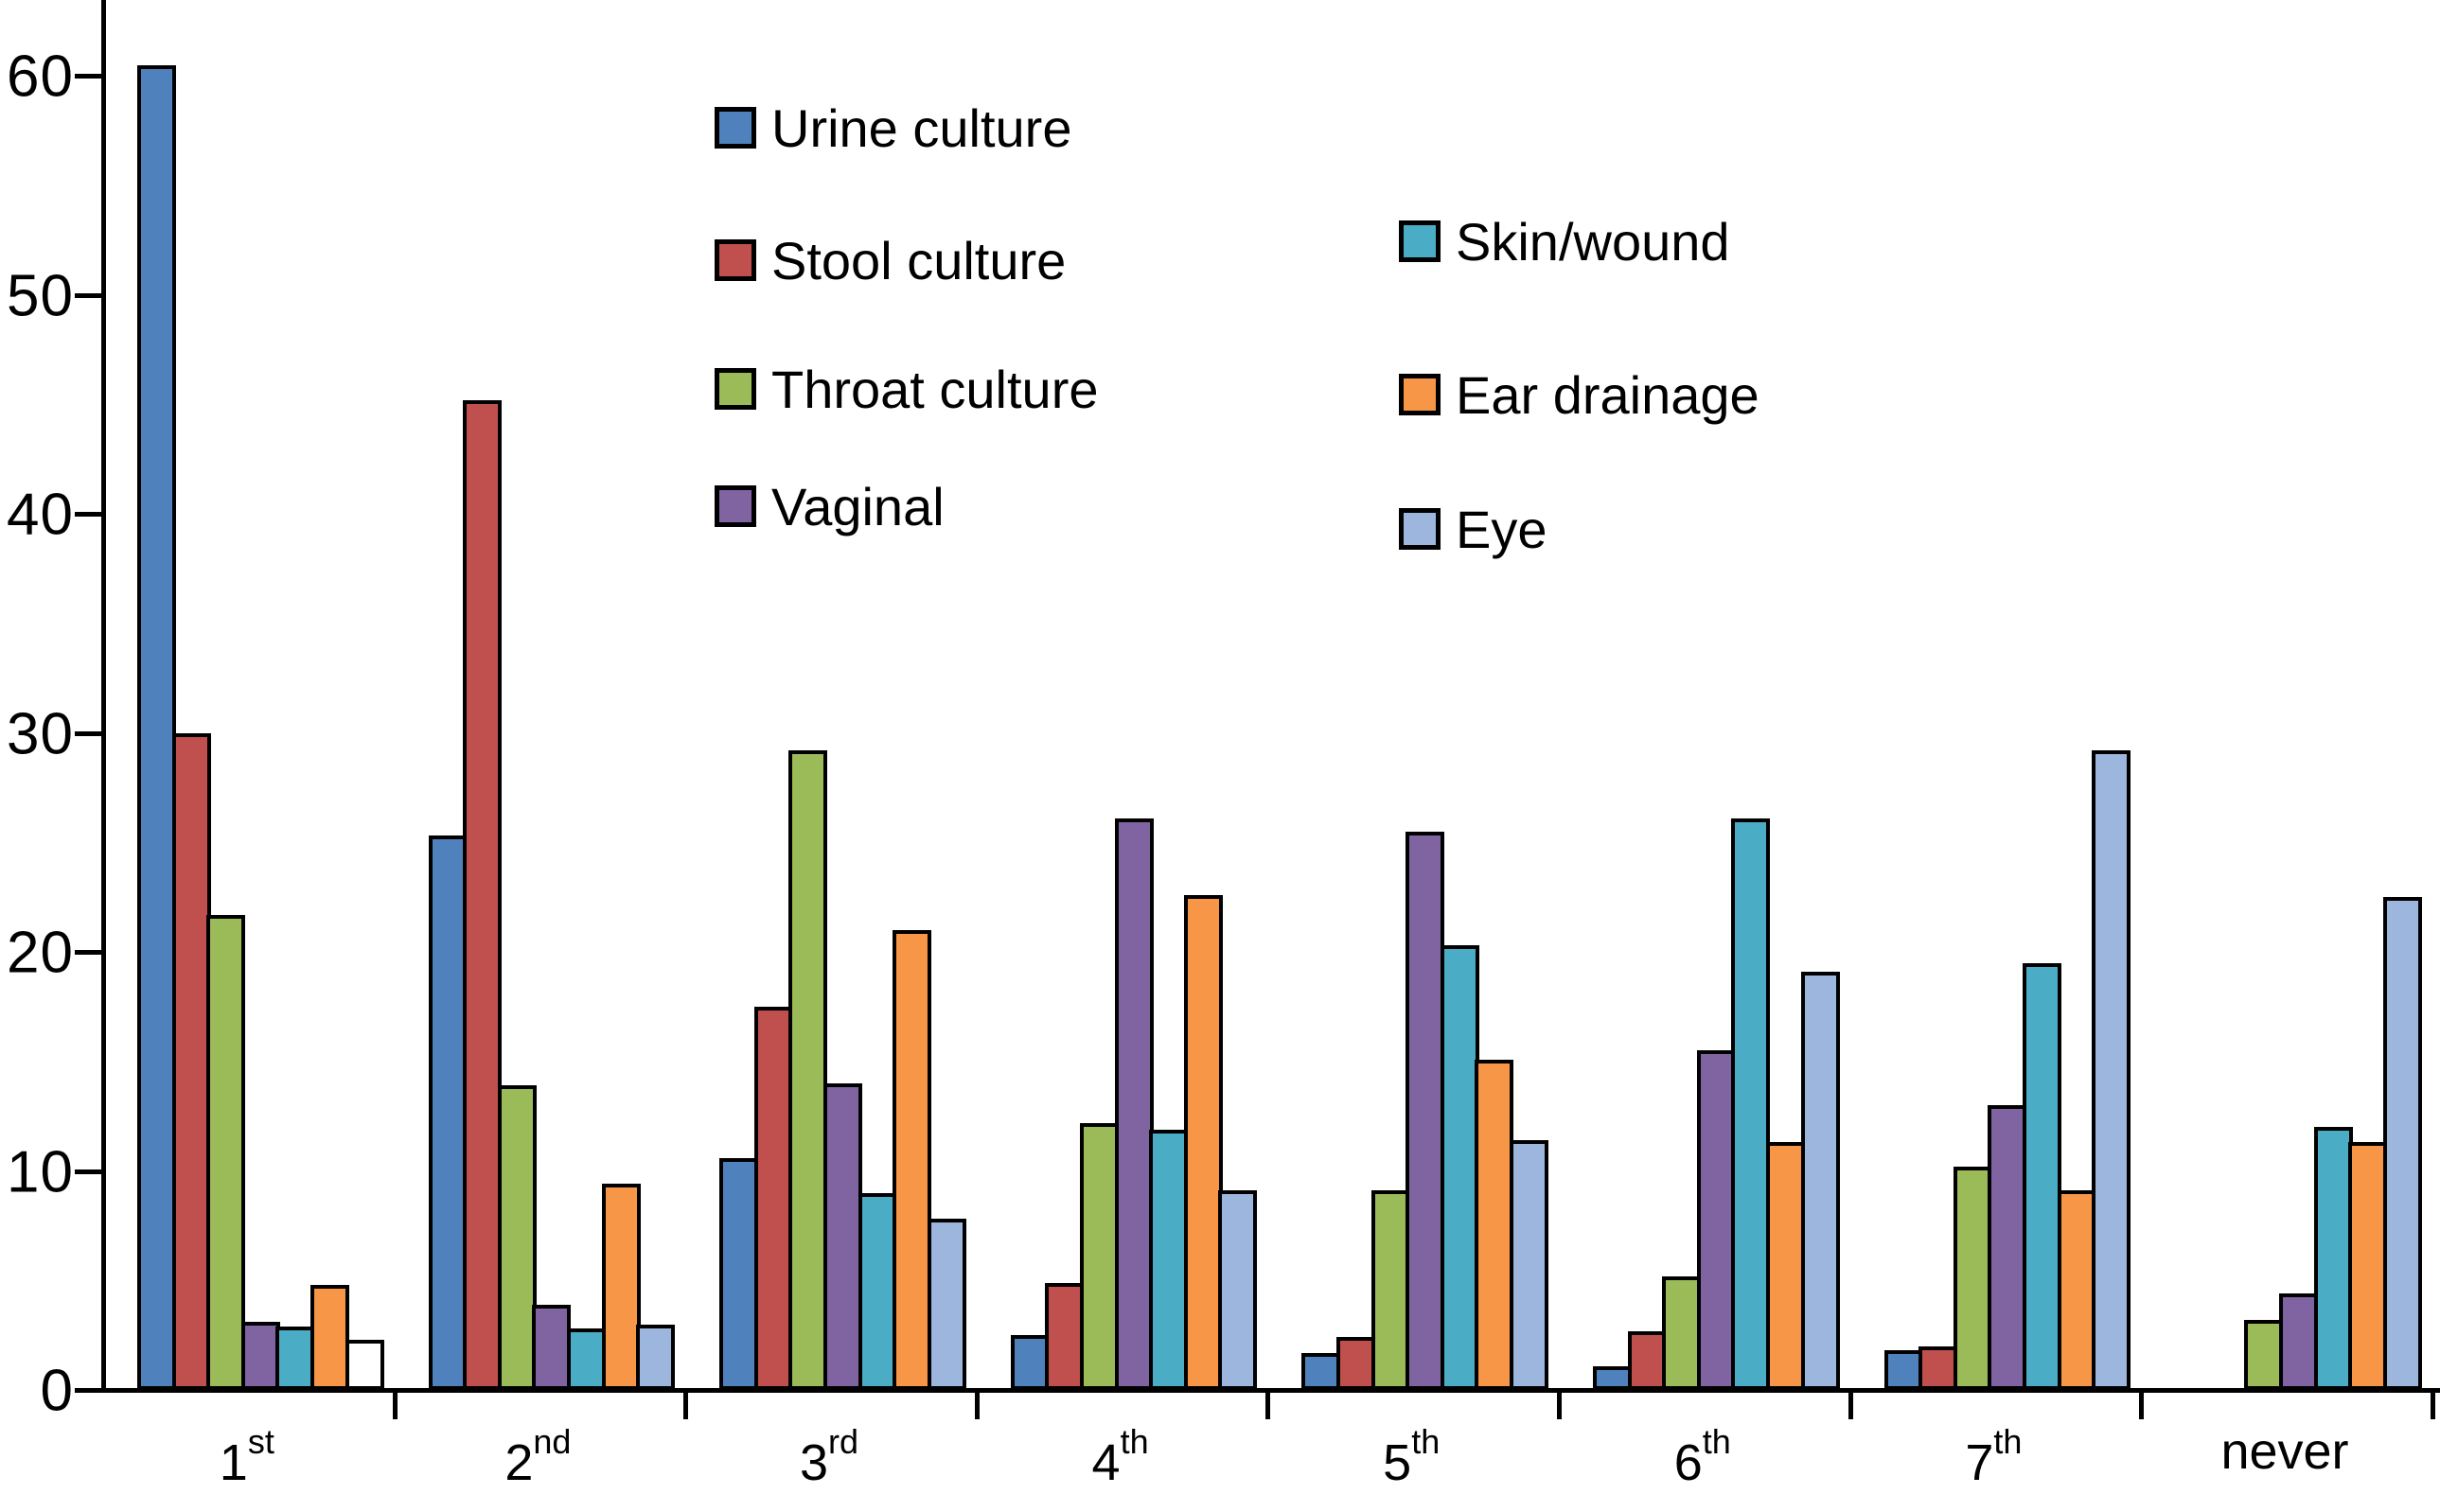  I want to click on bar-vaginal-never, so click(2298, 1341).